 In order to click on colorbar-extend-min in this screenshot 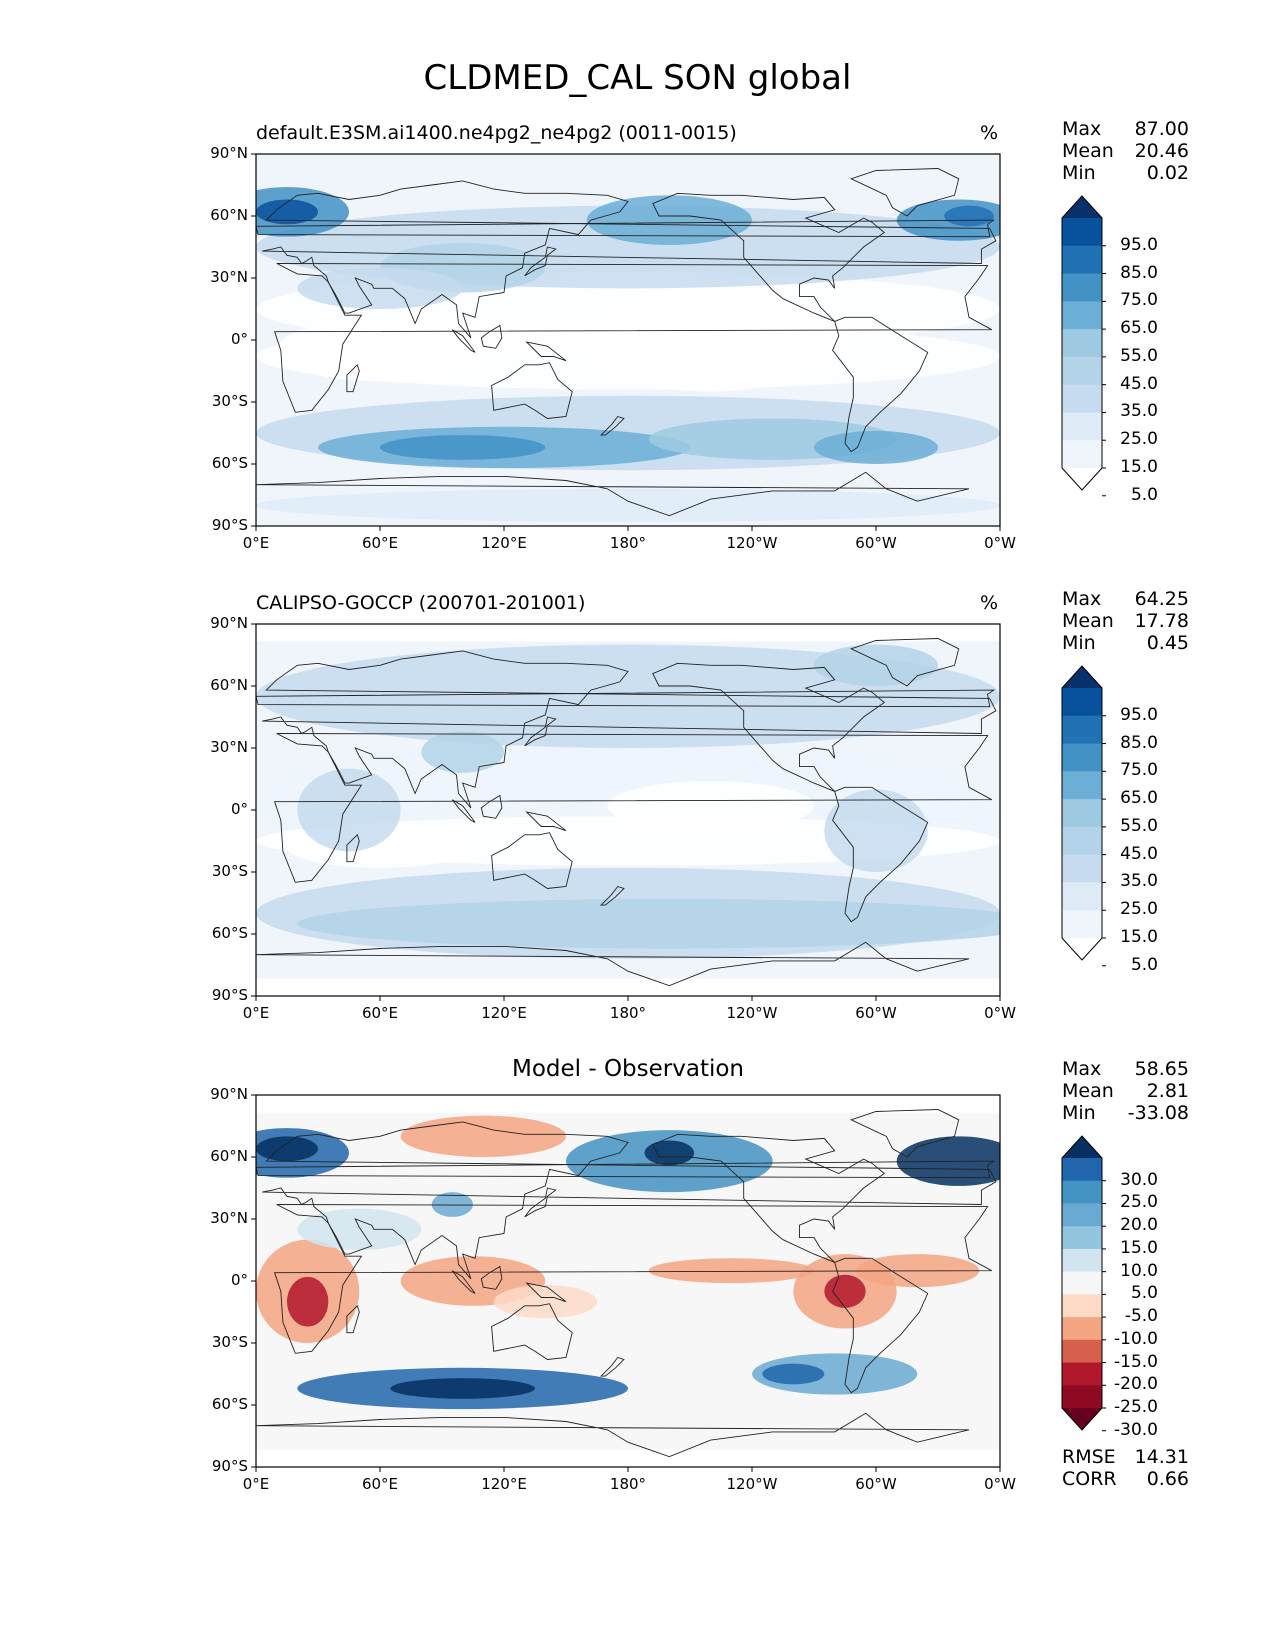, I will do `click(1082, 949)`.